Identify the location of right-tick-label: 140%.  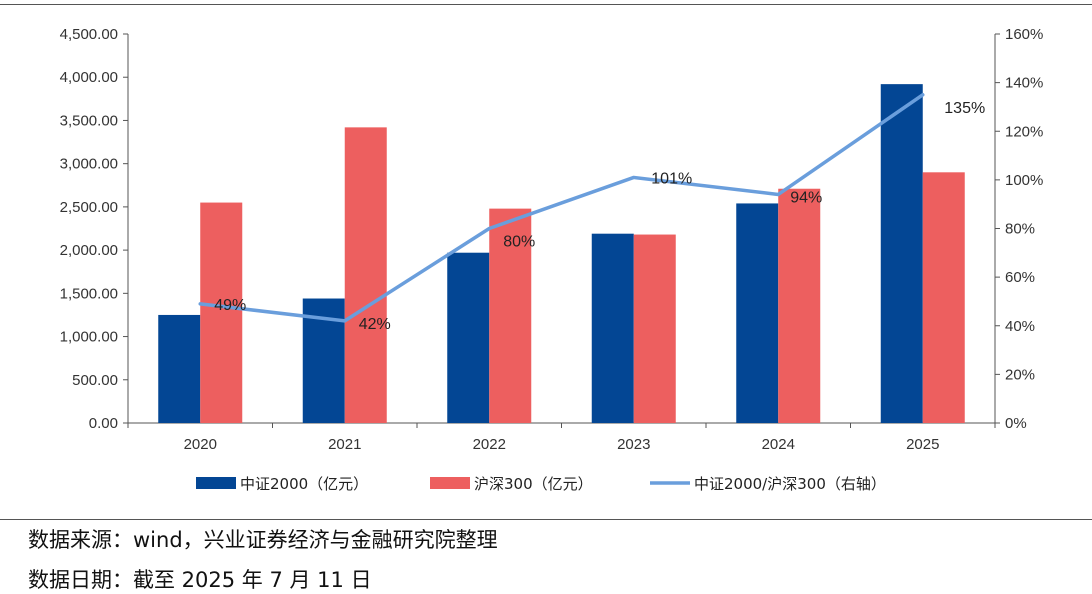
(1024, 83).